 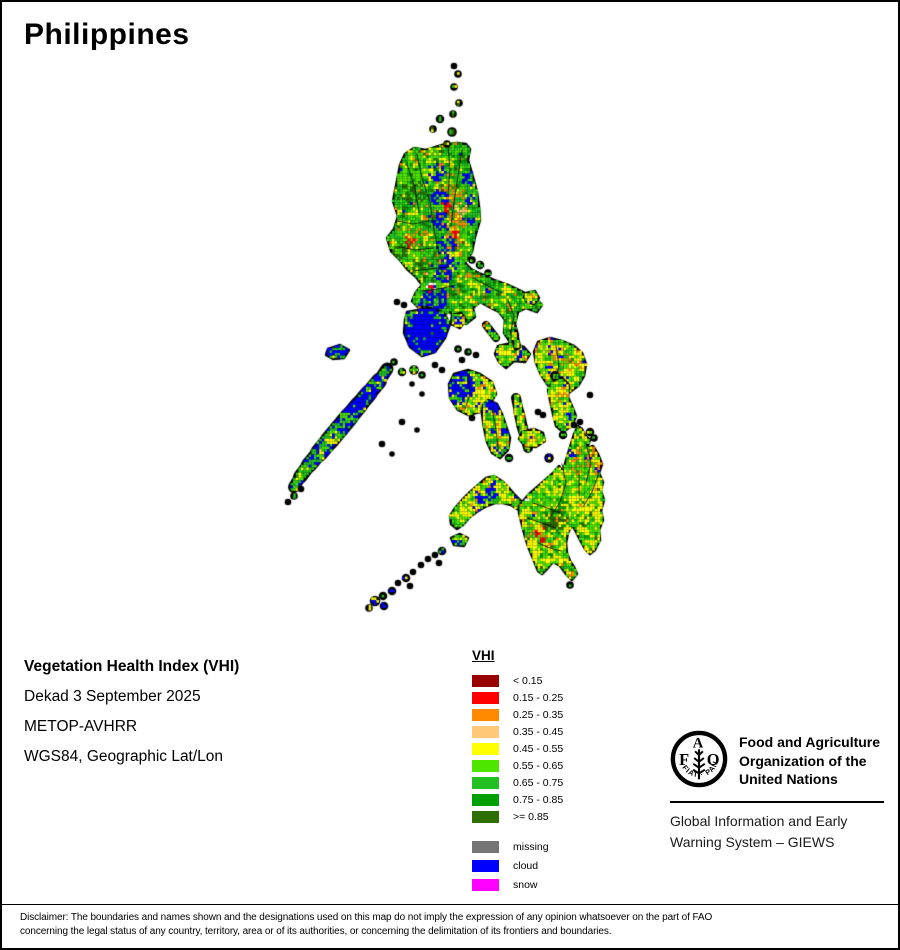 I want to click on fao-logo-icon: F A O FIAT · PANIS, so click(x=699, y=758).